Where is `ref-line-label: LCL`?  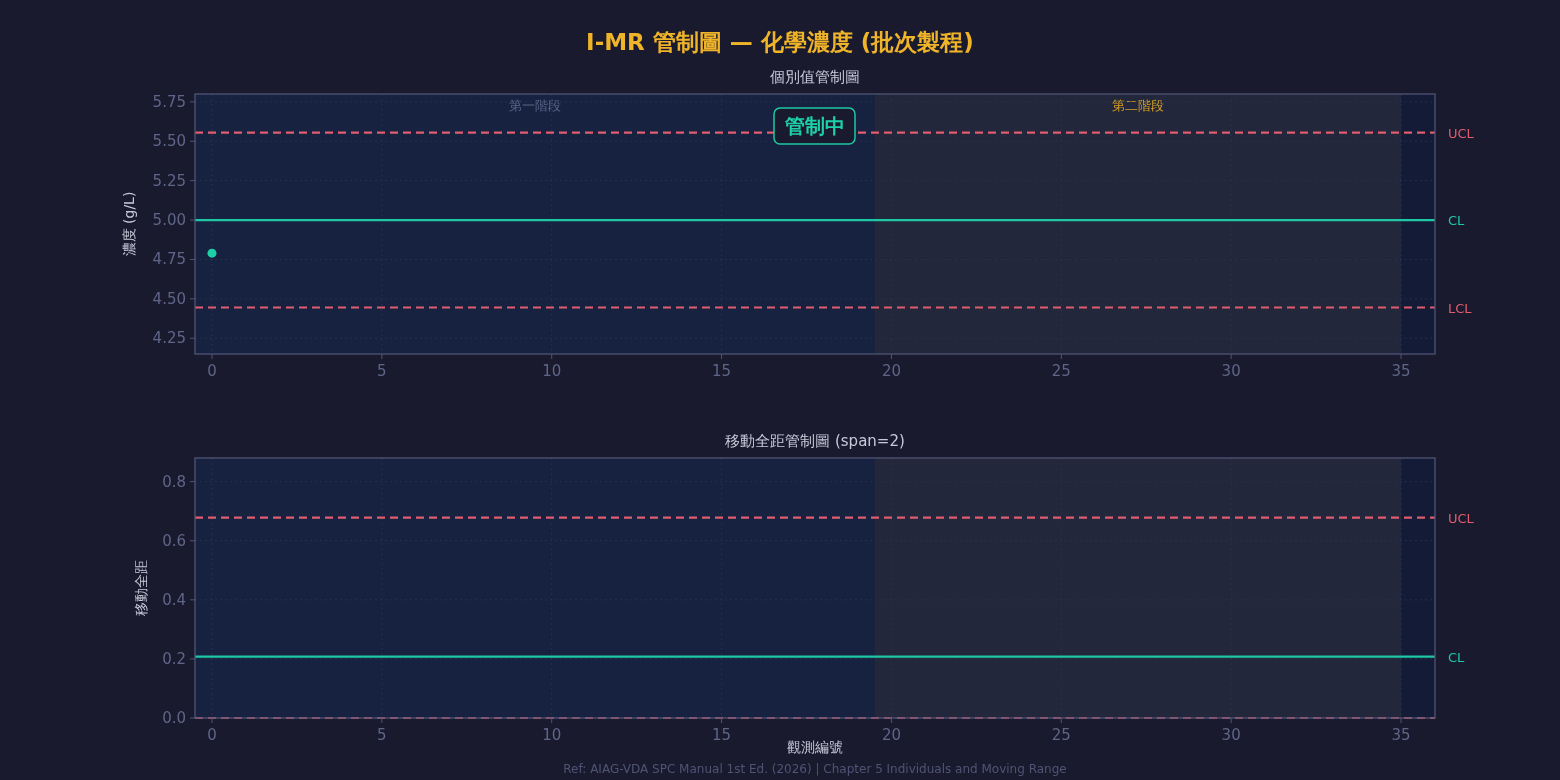
ref-line-label: LCL is located at coordinates (1460, 308).